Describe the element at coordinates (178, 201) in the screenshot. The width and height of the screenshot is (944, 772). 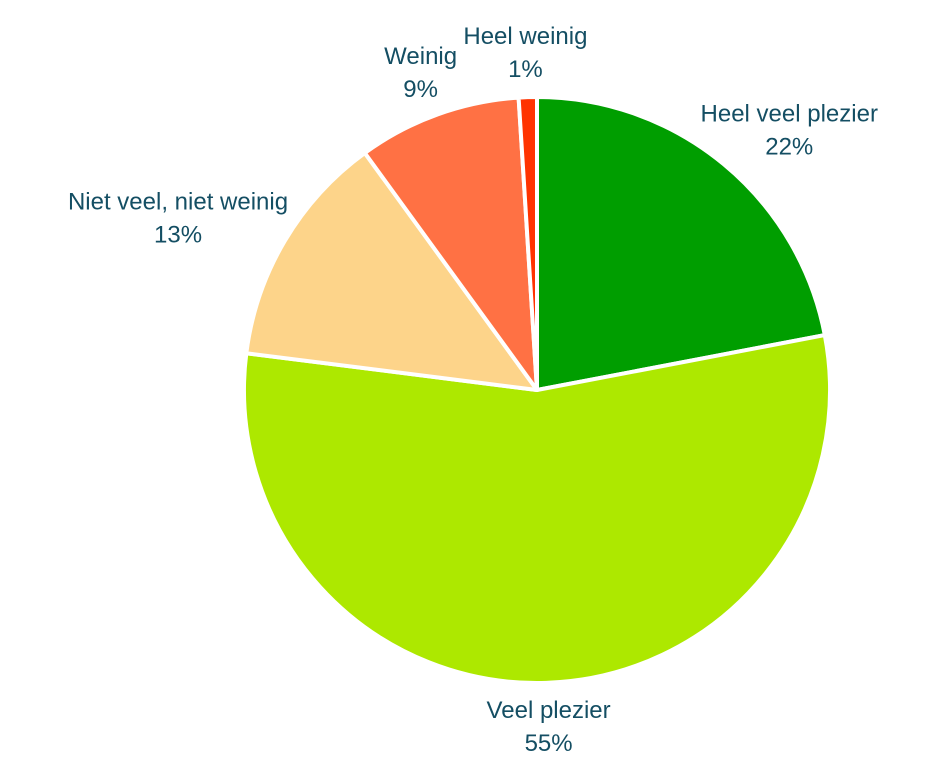
I see `category-label: Niet veel, niet weinig` at that location.